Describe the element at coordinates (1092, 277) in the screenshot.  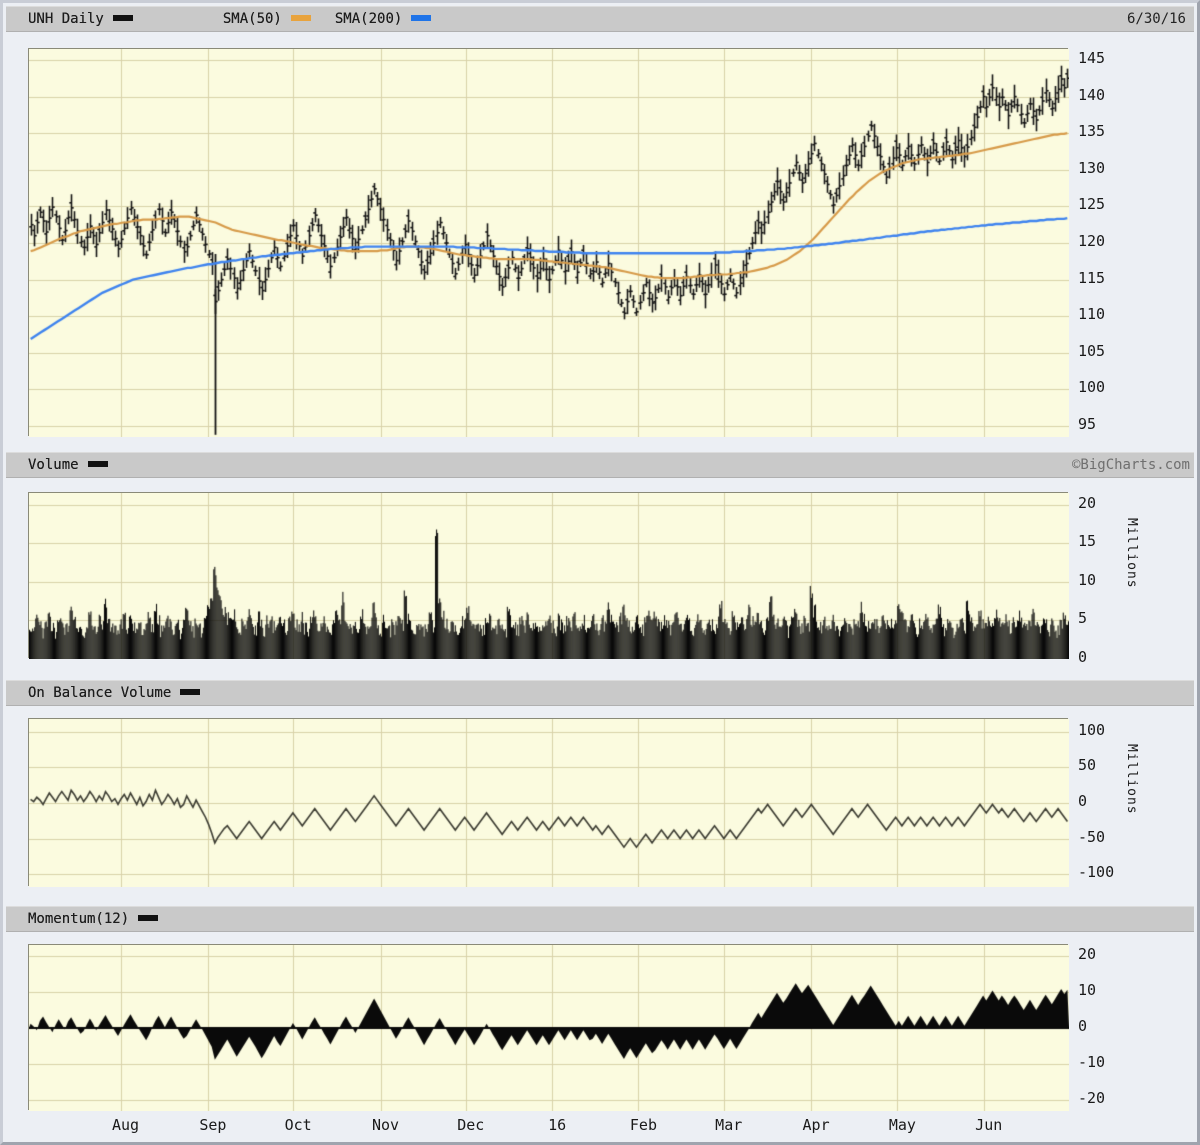
I see `y-tick-label: 115` at that location.